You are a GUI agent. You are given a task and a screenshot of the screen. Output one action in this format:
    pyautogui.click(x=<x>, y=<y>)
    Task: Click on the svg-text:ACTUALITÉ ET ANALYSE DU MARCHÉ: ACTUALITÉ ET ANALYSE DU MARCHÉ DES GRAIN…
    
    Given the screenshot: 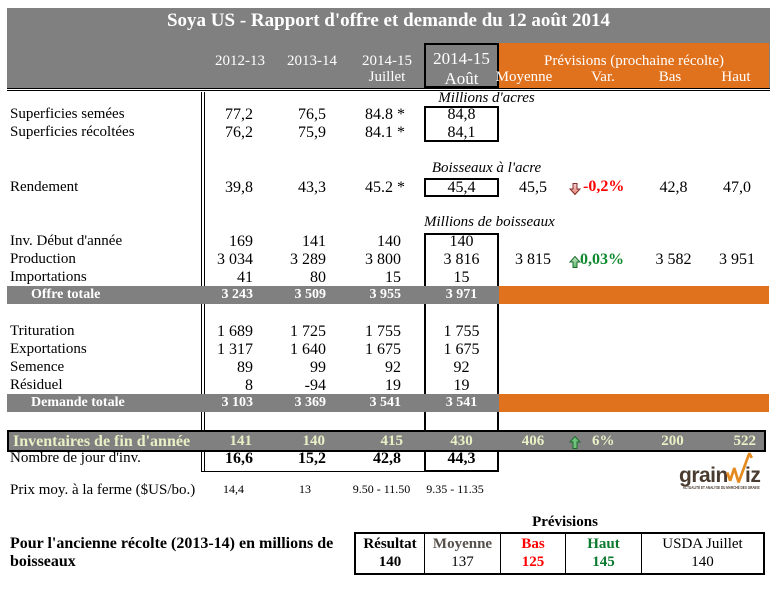 What is the action you would take?
    pyautogui.click(x=721, y=487)
    